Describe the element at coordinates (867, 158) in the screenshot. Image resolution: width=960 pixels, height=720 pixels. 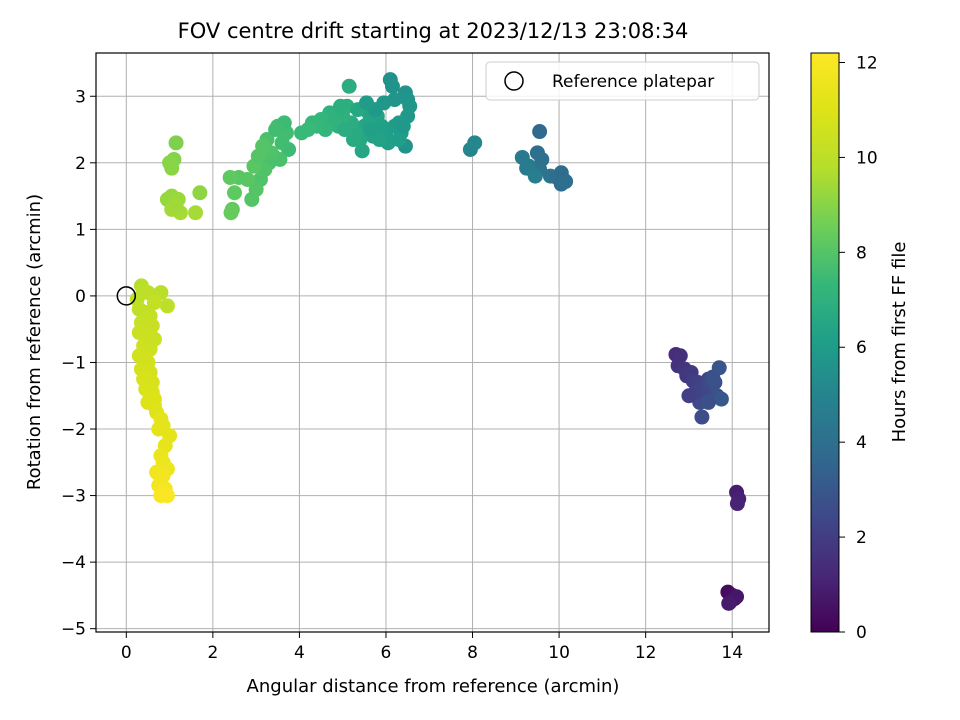
I see `colorbar-tick-label: 10` at that location.